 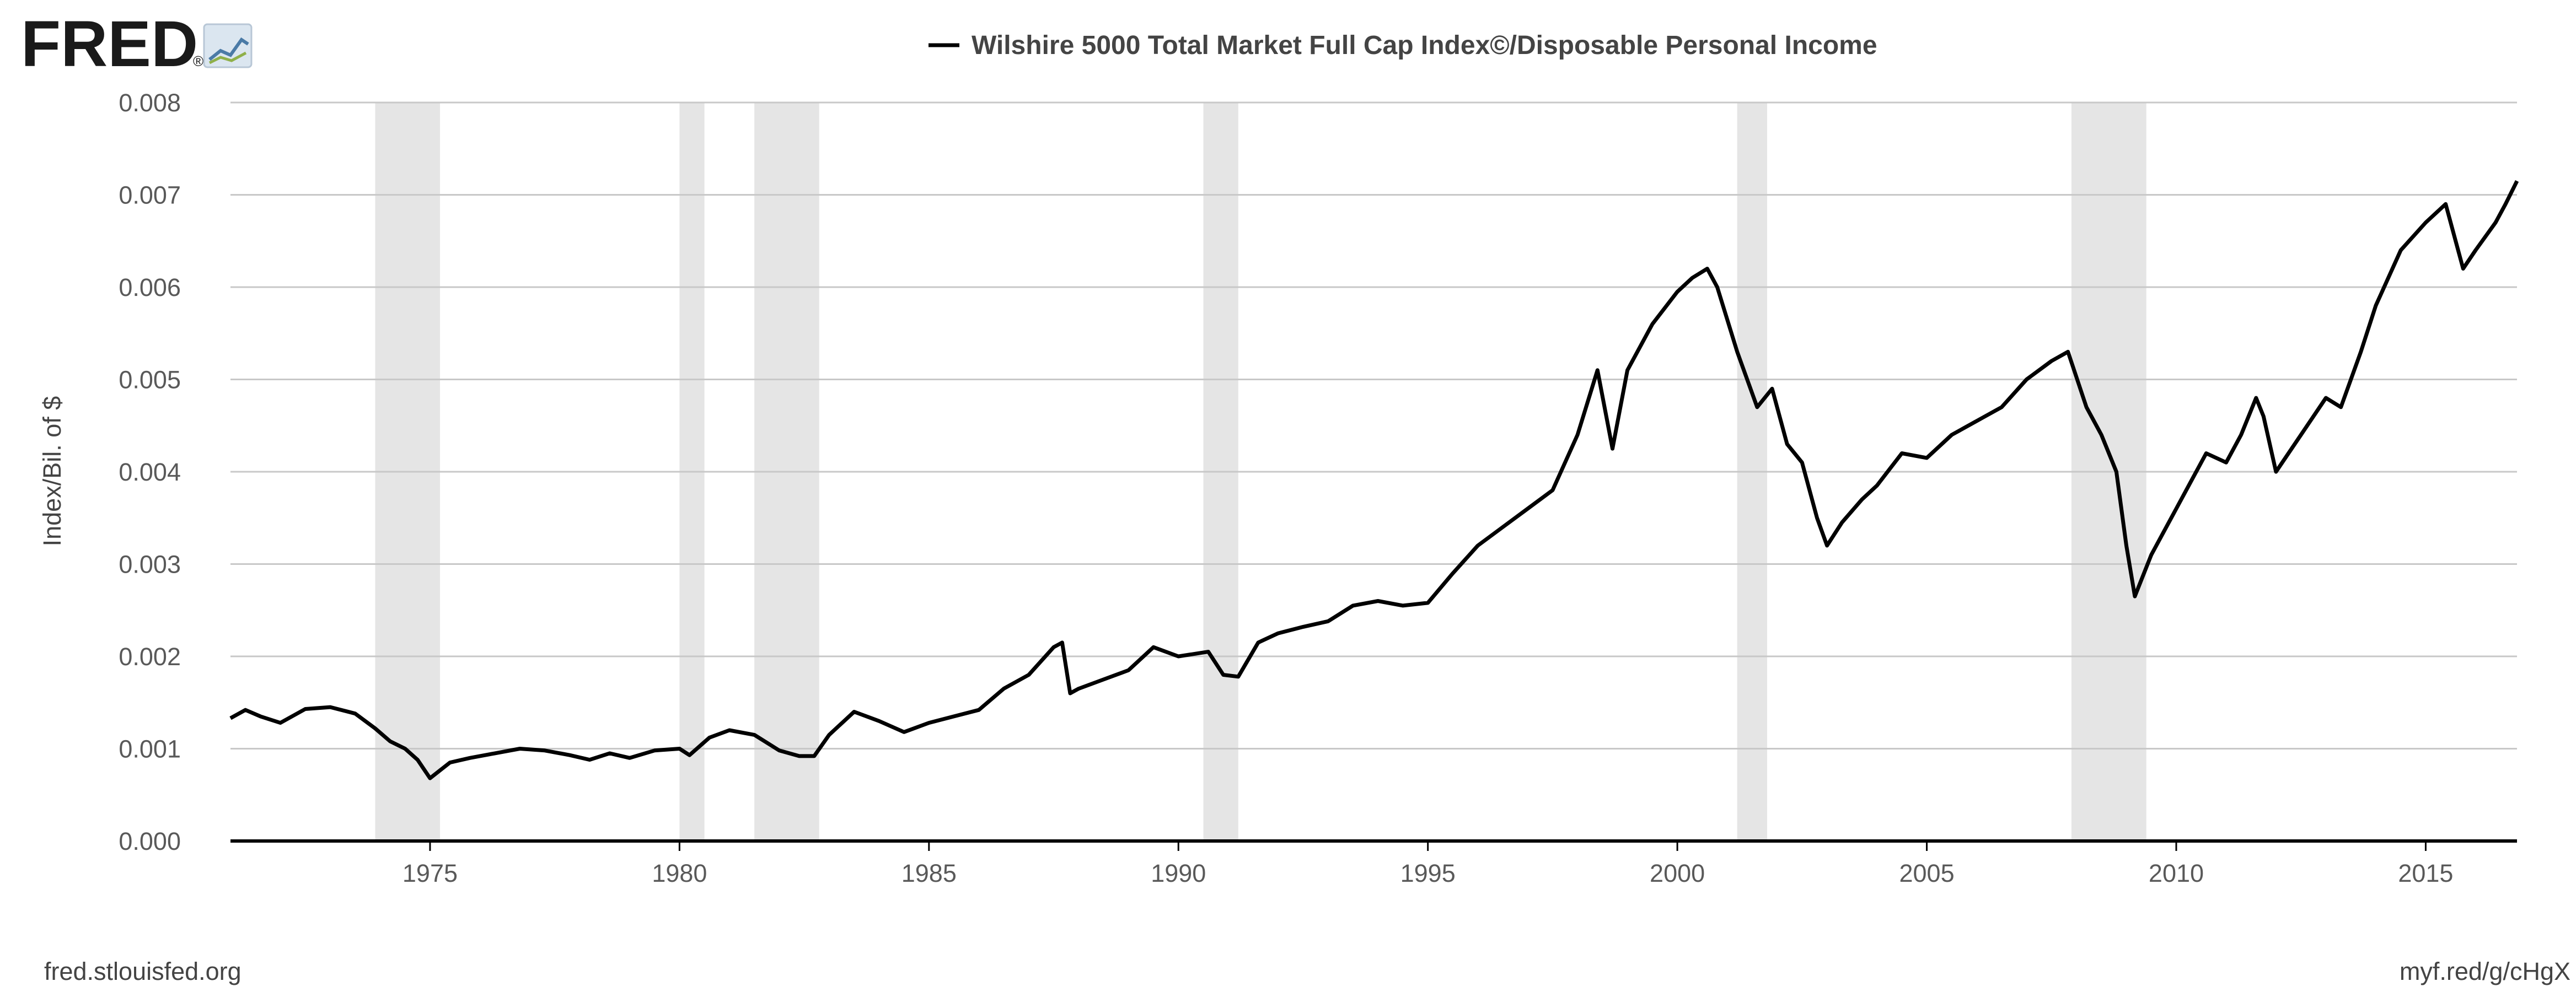 I want to click on x-tick-label: 2015, so click(x=2425, y=873).